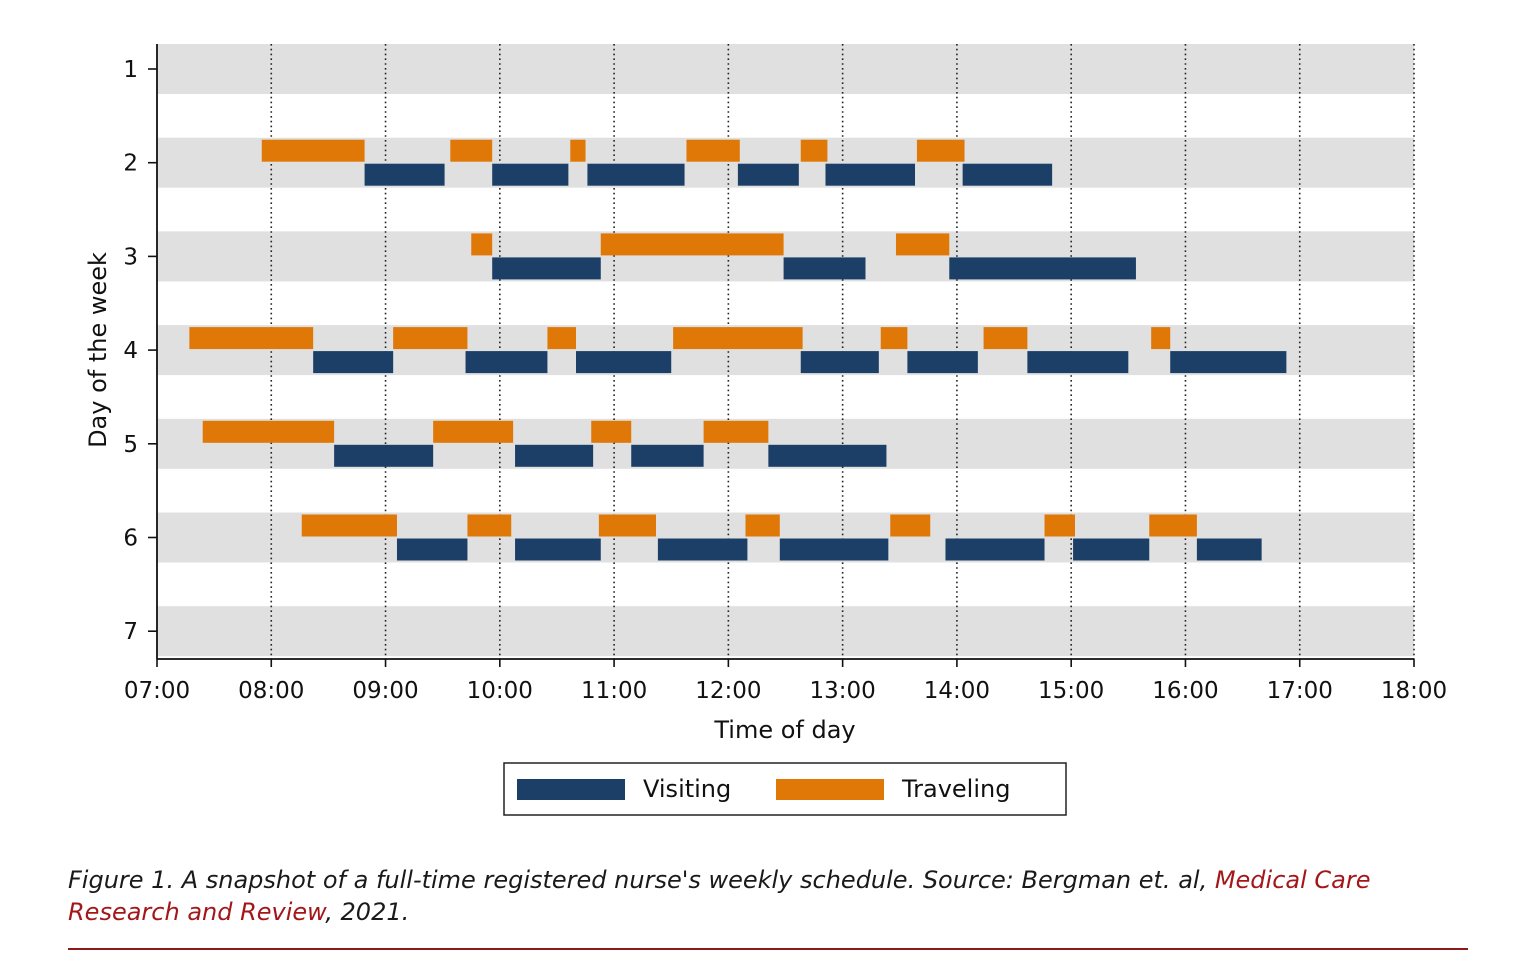 The image size is (1534, 974). Describe the element at coordinates (955, 789) in the screenshot. I see `legend-label-traveling: Traveling` at that location.